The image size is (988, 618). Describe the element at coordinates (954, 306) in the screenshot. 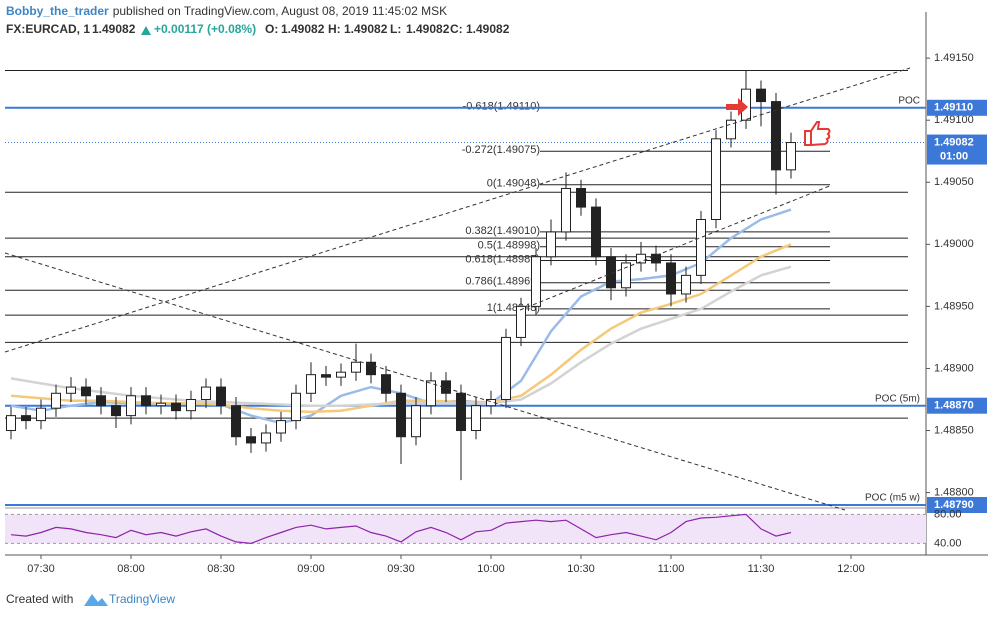

I see `y-tick-label: 1.48950` at that location.